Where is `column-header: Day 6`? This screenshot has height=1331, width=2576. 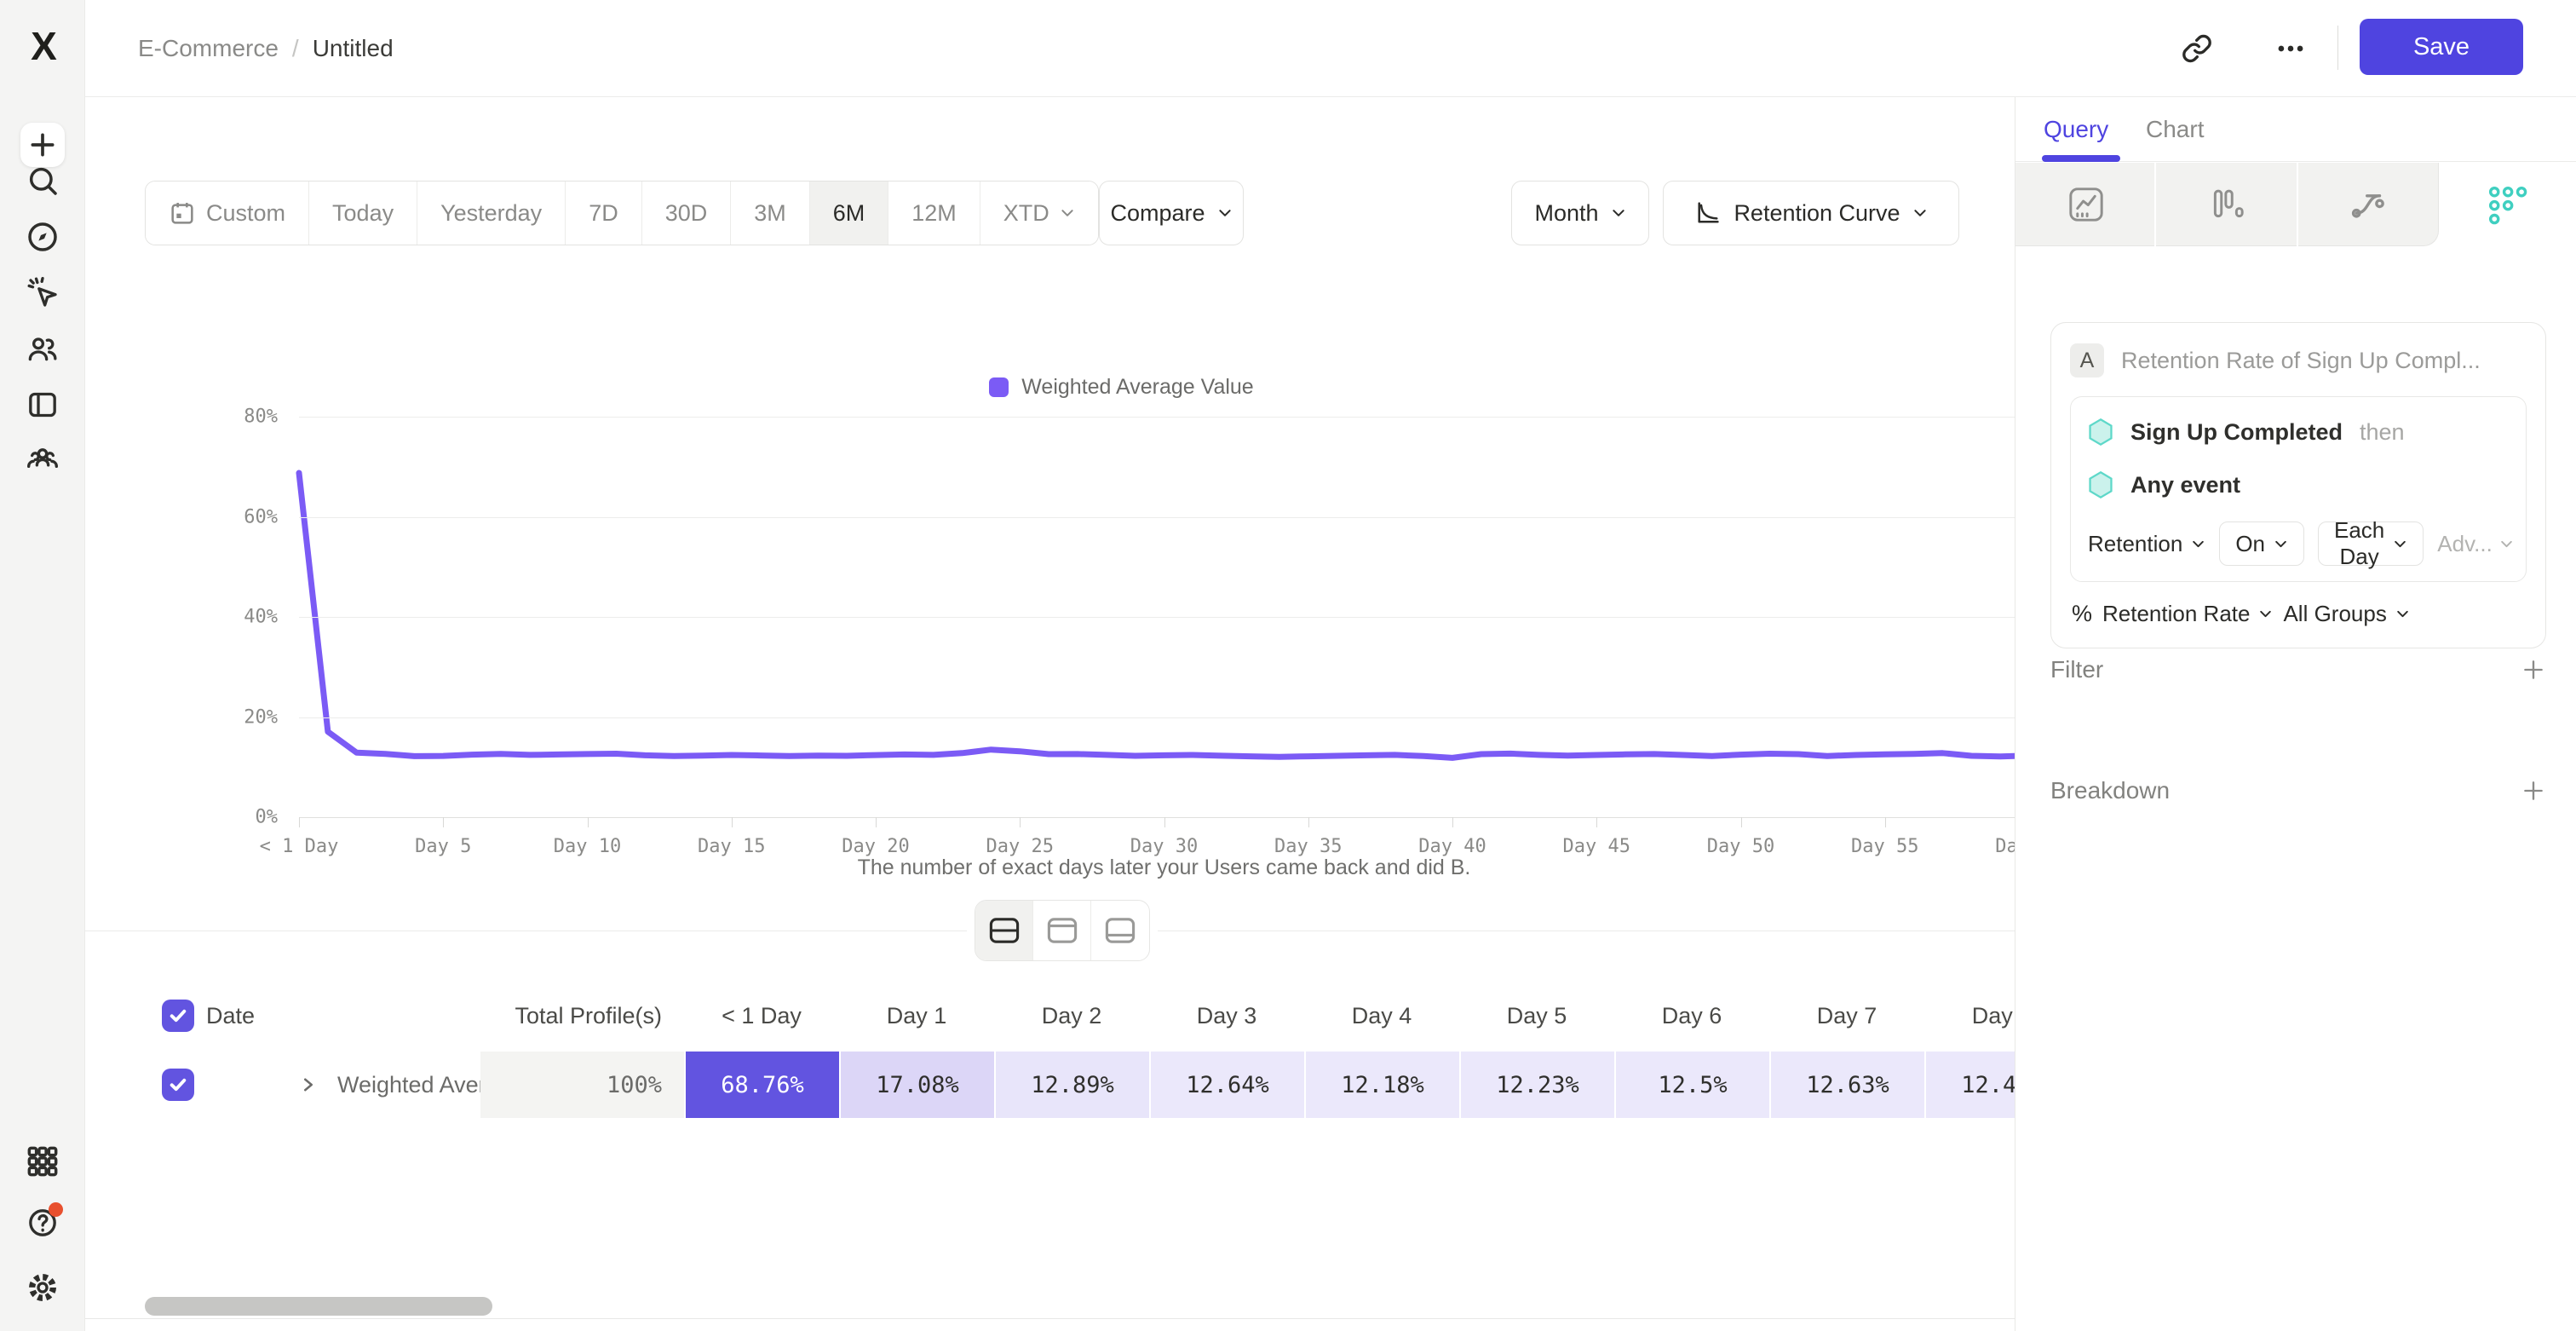 column-header: Day 6 is located at coordinates (1692, 1015).